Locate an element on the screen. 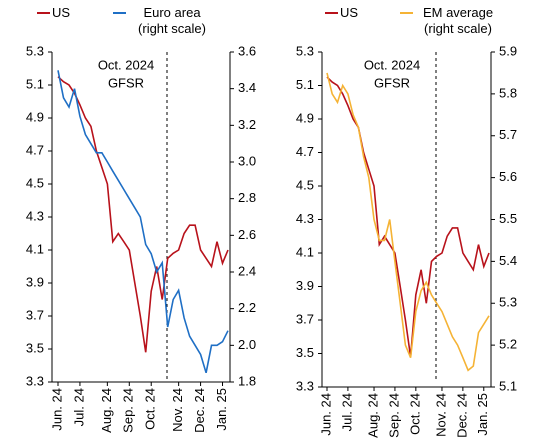 This screenshot has width=537, height=446. y2-tick-label: 5.8 is located at coordinates (508, 92).